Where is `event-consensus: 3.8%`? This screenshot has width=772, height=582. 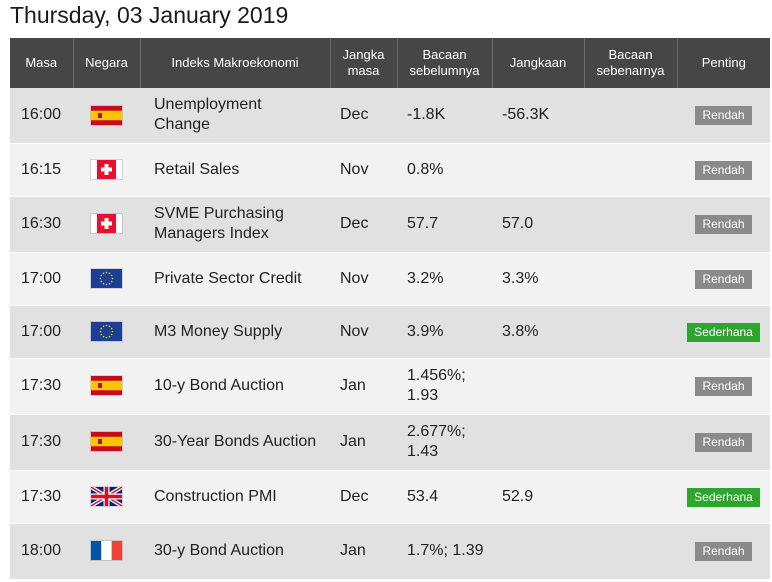
event-consensus: 3.8% is located at coordinates (538, 332).